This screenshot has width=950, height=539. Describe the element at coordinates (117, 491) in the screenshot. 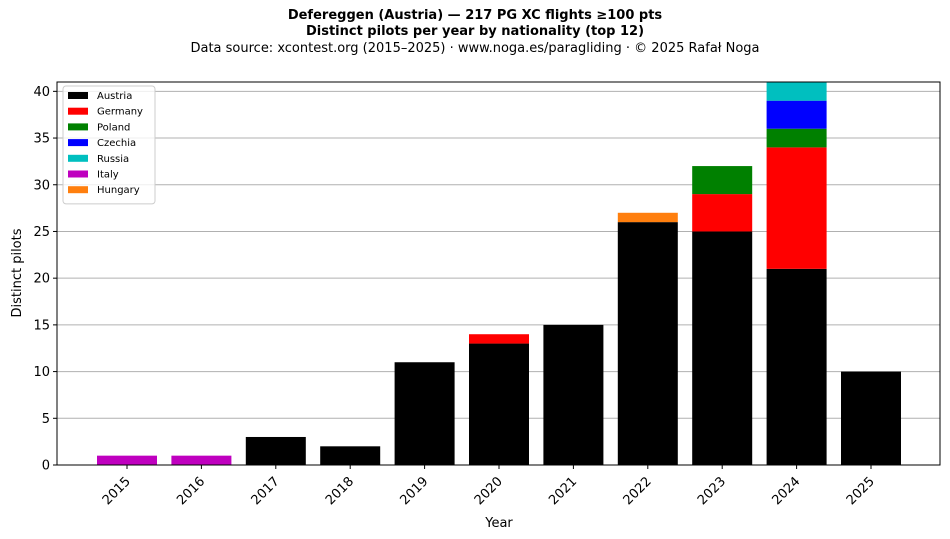

I see `x-tick-label: 2015` at that location.